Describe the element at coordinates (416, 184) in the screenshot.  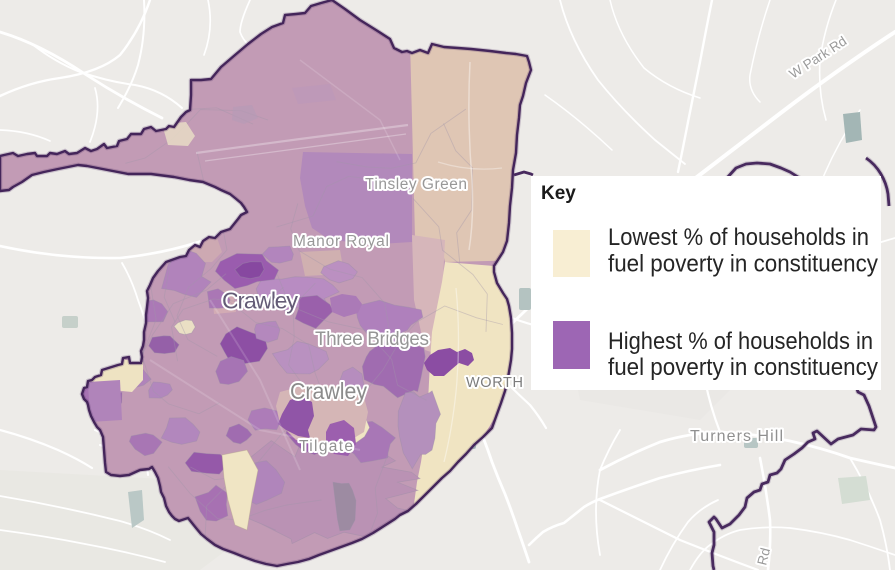
I see `svg-text: Tinsley Green` at that location.